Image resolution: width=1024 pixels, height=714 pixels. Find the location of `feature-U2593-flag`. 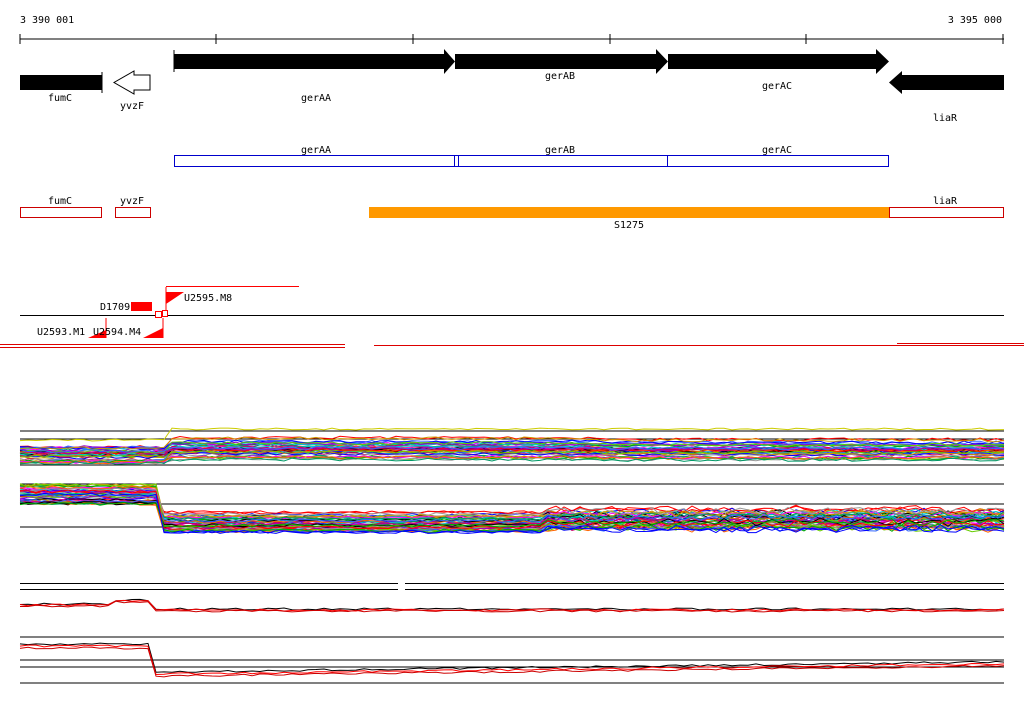

feature-U2593-flag is located at coordinates (97, 334).